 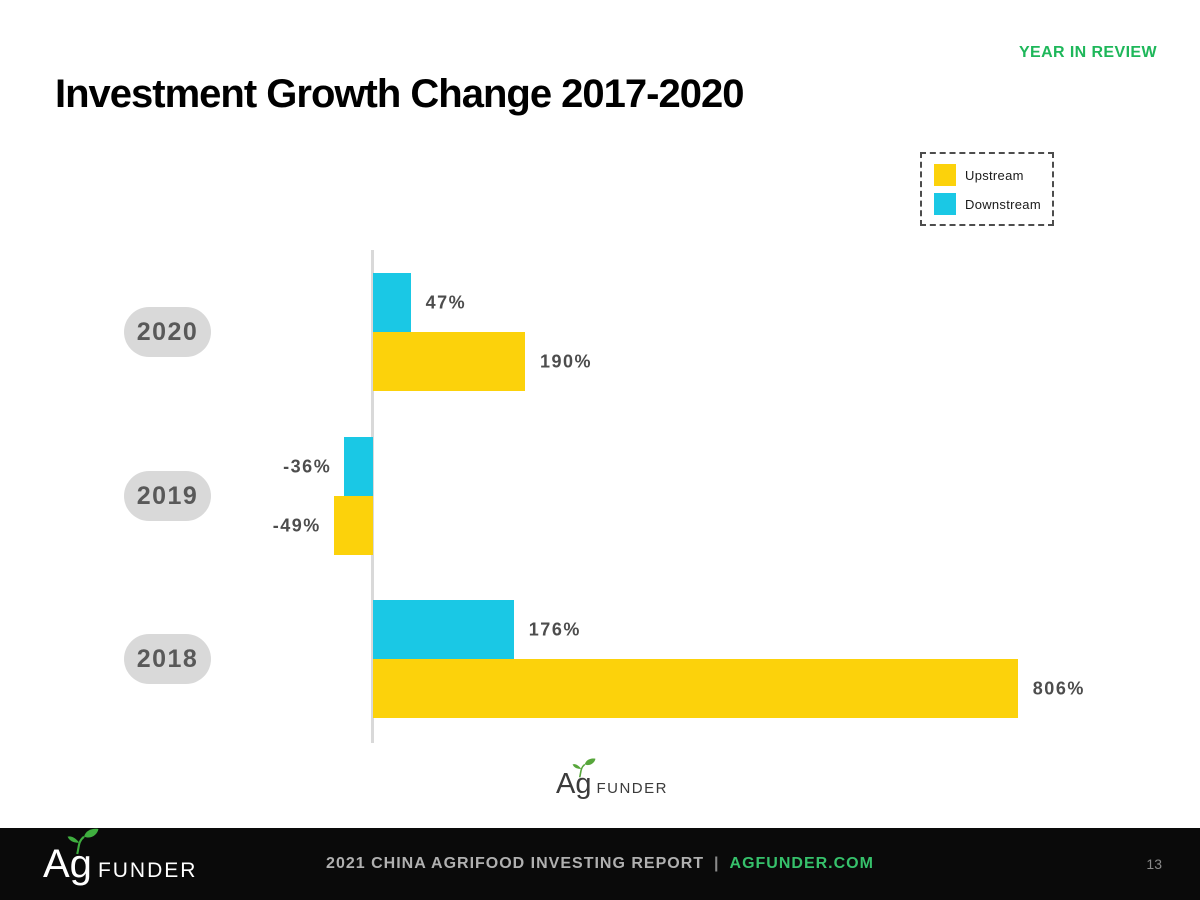 I want to click on upstream-color-swatch, so click(x=945, y=175).